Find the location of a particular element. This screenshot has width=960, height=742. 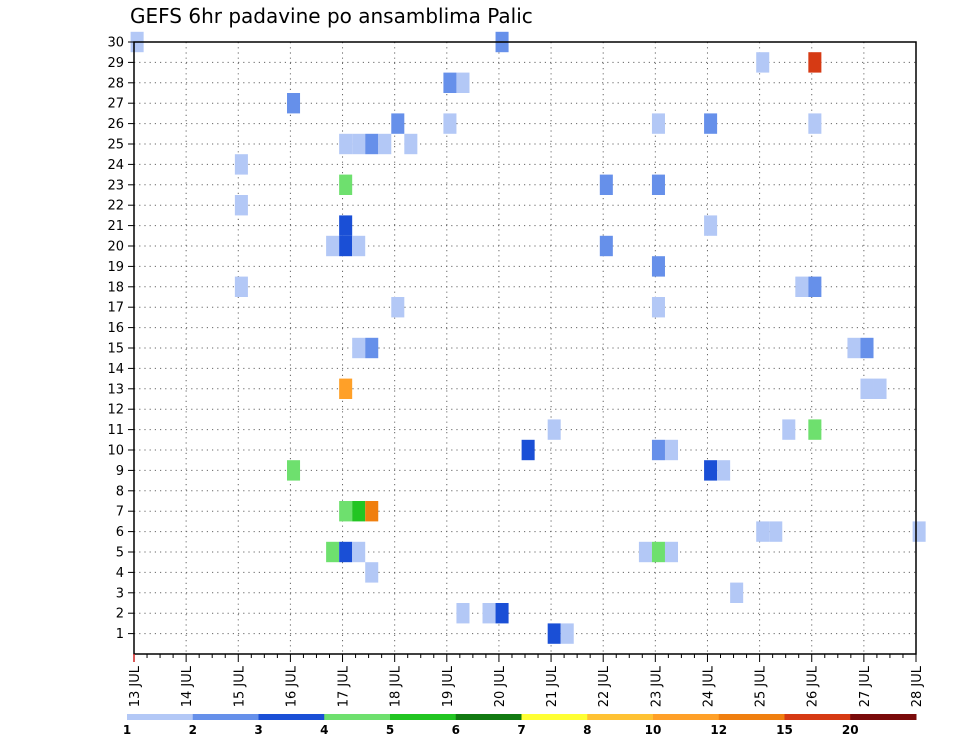

y-tick-label: 16 is located at coordinates (115, 328).